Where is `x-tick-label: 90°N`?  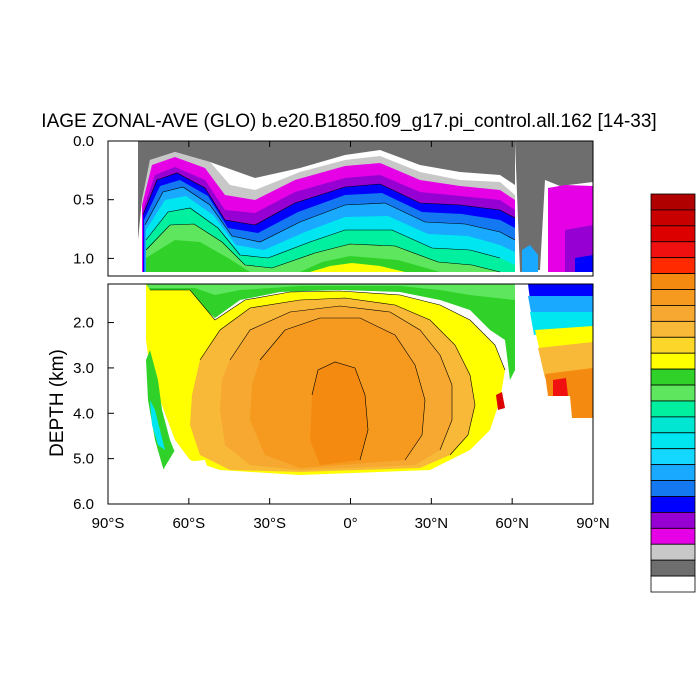
x-tick-label: 90°N is located at coordinates (593, 523).